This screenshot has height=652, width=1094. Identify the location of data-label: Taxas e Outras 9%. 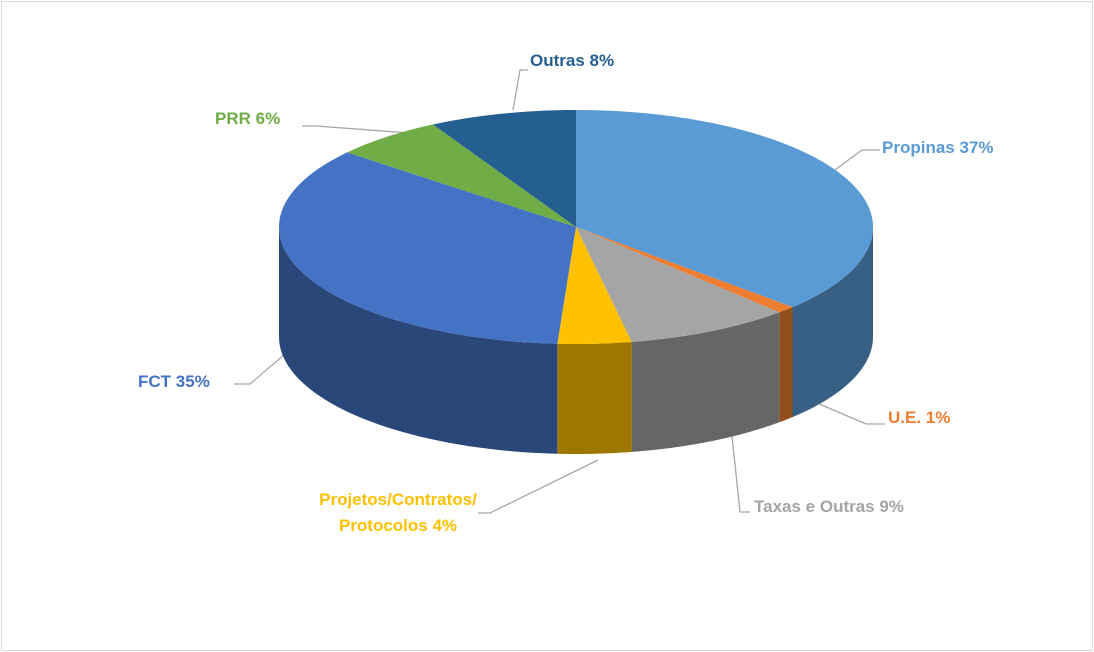
(829, 507).